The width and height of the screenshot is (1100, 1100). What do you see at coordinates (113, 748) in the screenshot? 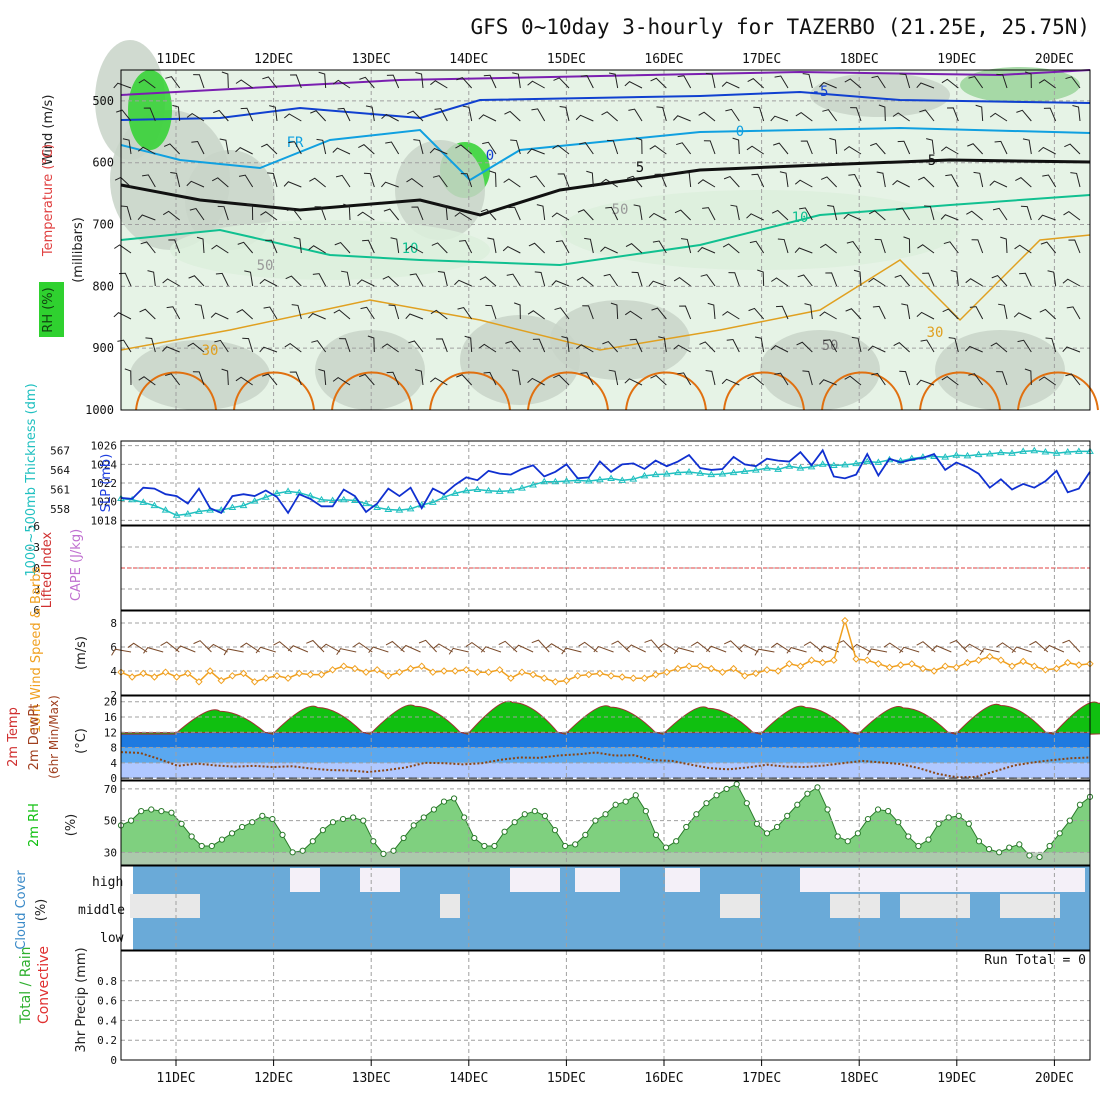
I see `temp-tick-label: 8` at bounding box center [113, 748].